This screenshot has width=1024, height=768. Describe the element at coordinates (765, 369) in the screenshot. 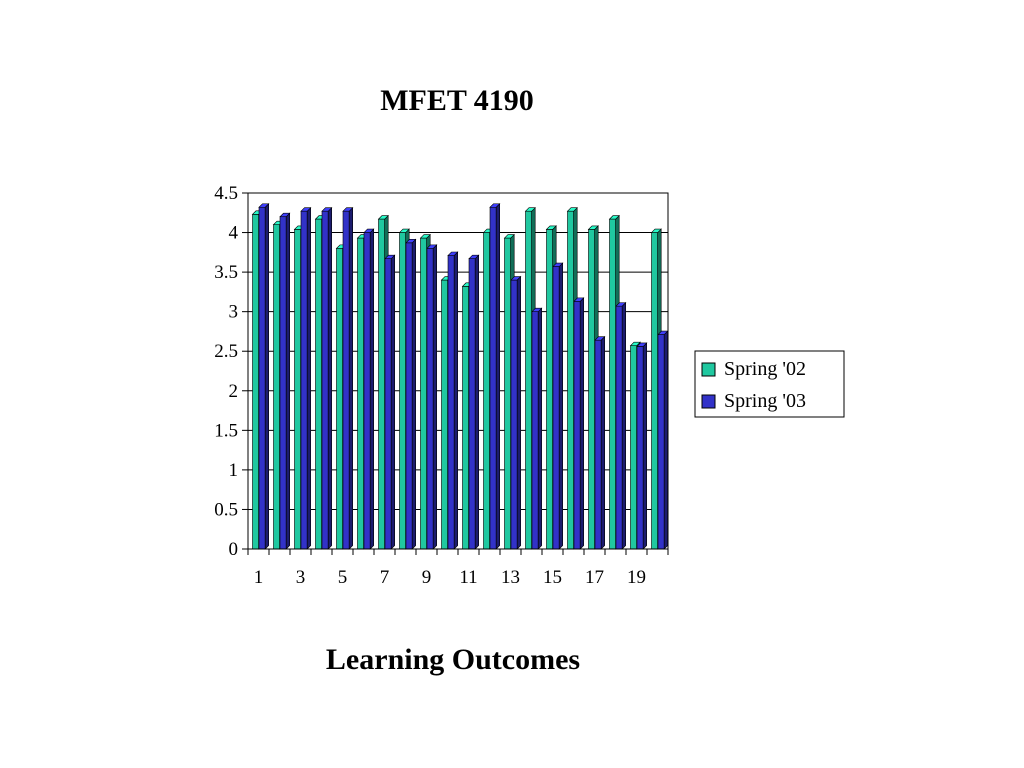

I see `legend-label: Spring '02` at that location.